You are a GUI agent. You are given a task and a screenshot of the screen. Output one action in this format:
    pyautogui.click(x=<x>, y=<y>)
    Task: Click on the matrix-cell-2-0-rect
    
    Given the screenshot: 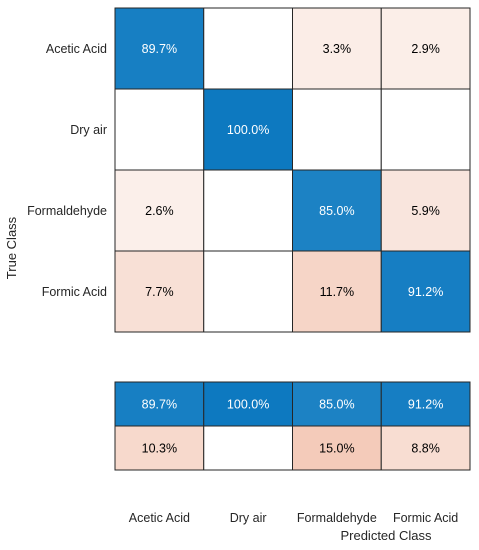 What is the action you would take?
    pyautogui.click(x=159, y=210)
    